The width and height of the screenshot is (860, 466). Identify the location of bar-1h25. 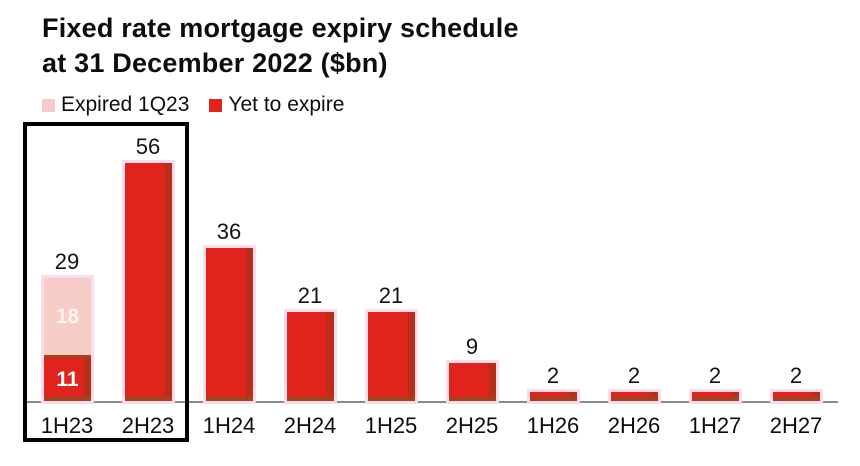
(391, 356).